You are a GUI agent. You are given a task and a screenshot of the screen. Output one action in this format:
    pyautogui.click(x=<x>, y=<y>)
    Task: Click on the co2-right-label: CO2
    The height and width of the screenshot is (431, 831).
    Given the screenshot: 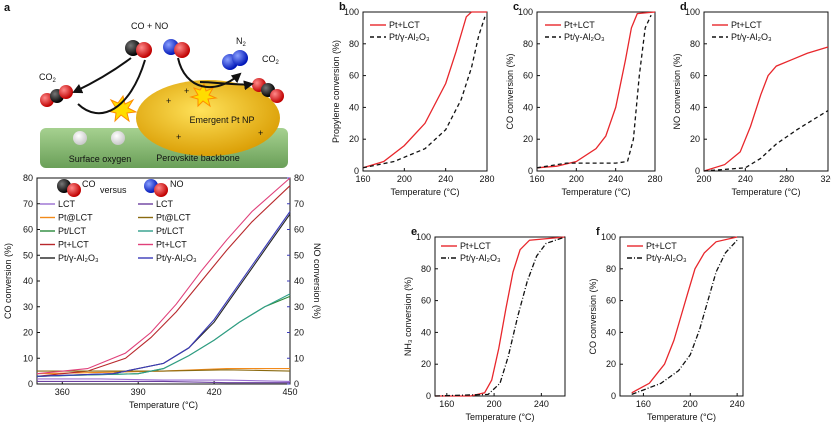 What is the action you would take?
    pyautogui.click(x=271, y=60)
    